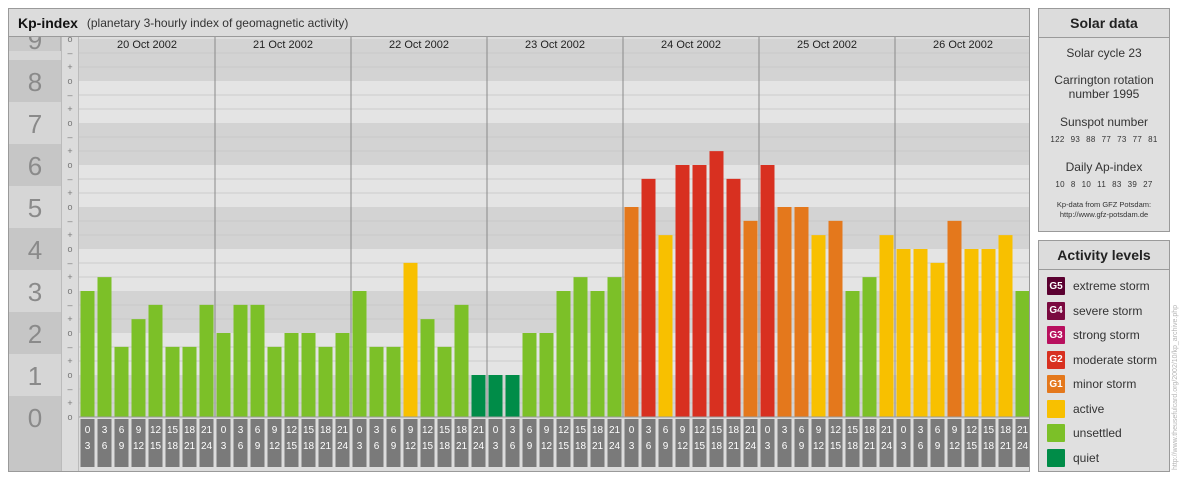 The height and width of the screenshot is (480, 1184). I want to click on y-tick-label: 8, so click(35, 82).